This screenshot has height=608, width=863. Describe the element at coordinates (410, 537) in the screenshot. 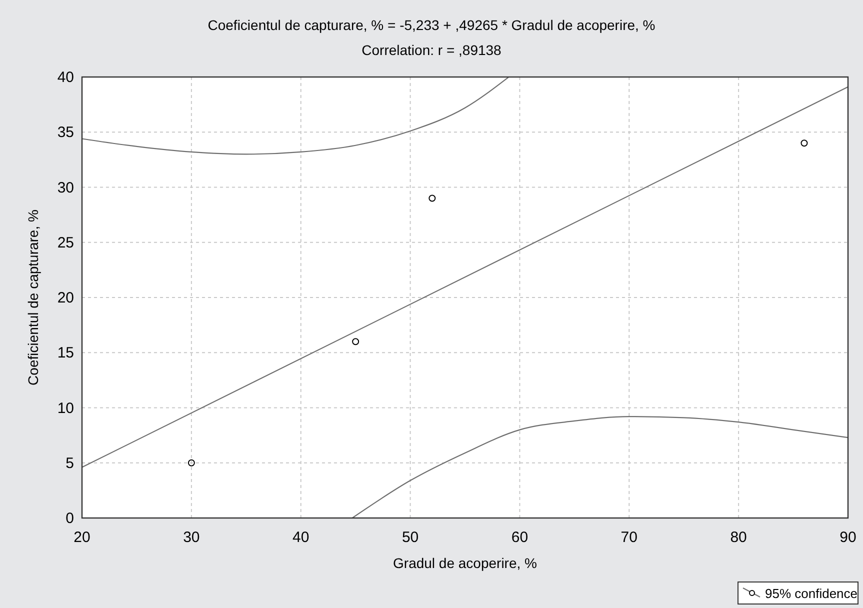

I see `x-tick-label: 50` at that location.